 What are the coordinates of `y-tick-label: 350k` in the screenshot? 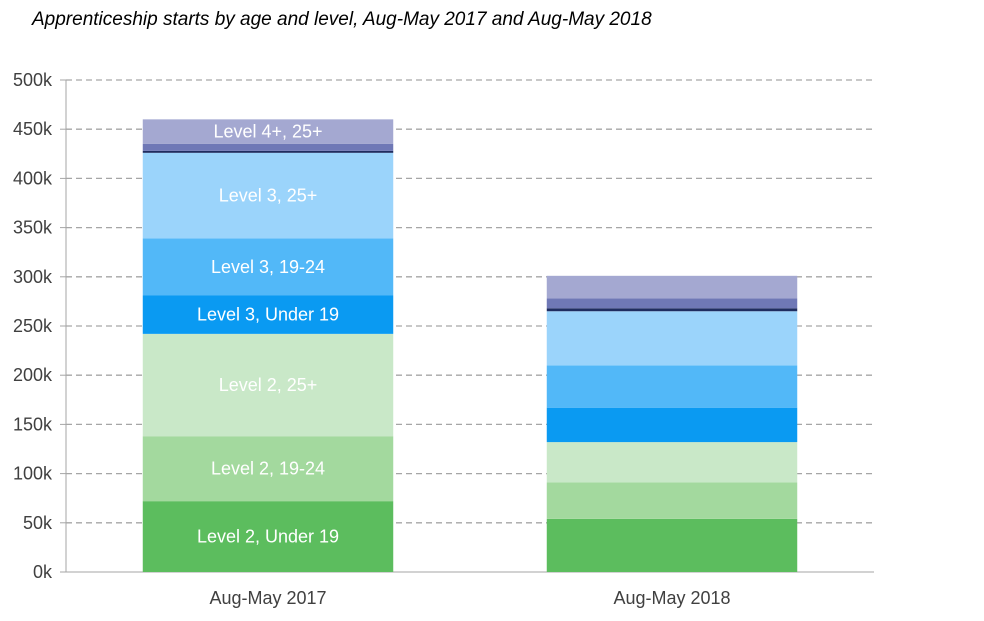 It's located at (33, 228).